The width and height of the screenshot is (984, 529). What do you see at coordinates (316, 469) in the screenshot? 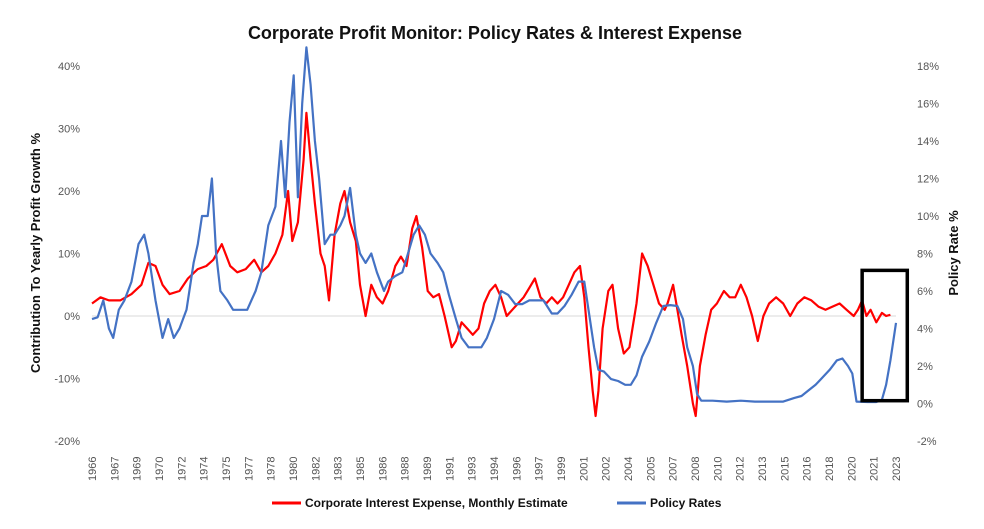
I see `x-tick-label: 1982` at bounding box center [316, 469].